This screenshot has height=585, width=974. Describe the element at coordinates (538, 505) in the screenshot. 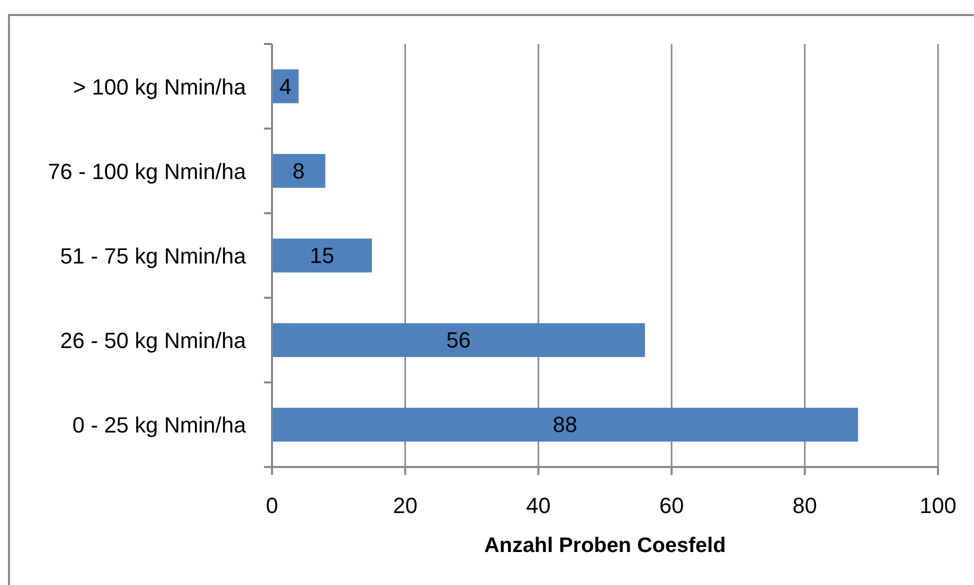

I see `x-tick-label: 40` at that location.